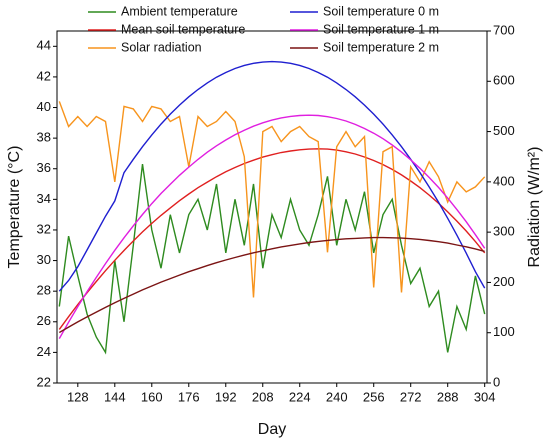 This screenshot has width=550, height=443. What do you see at coordinates (44, 351) in the screenshot?
I see `y-tick-label: 24` at bounding box center [44, 351].